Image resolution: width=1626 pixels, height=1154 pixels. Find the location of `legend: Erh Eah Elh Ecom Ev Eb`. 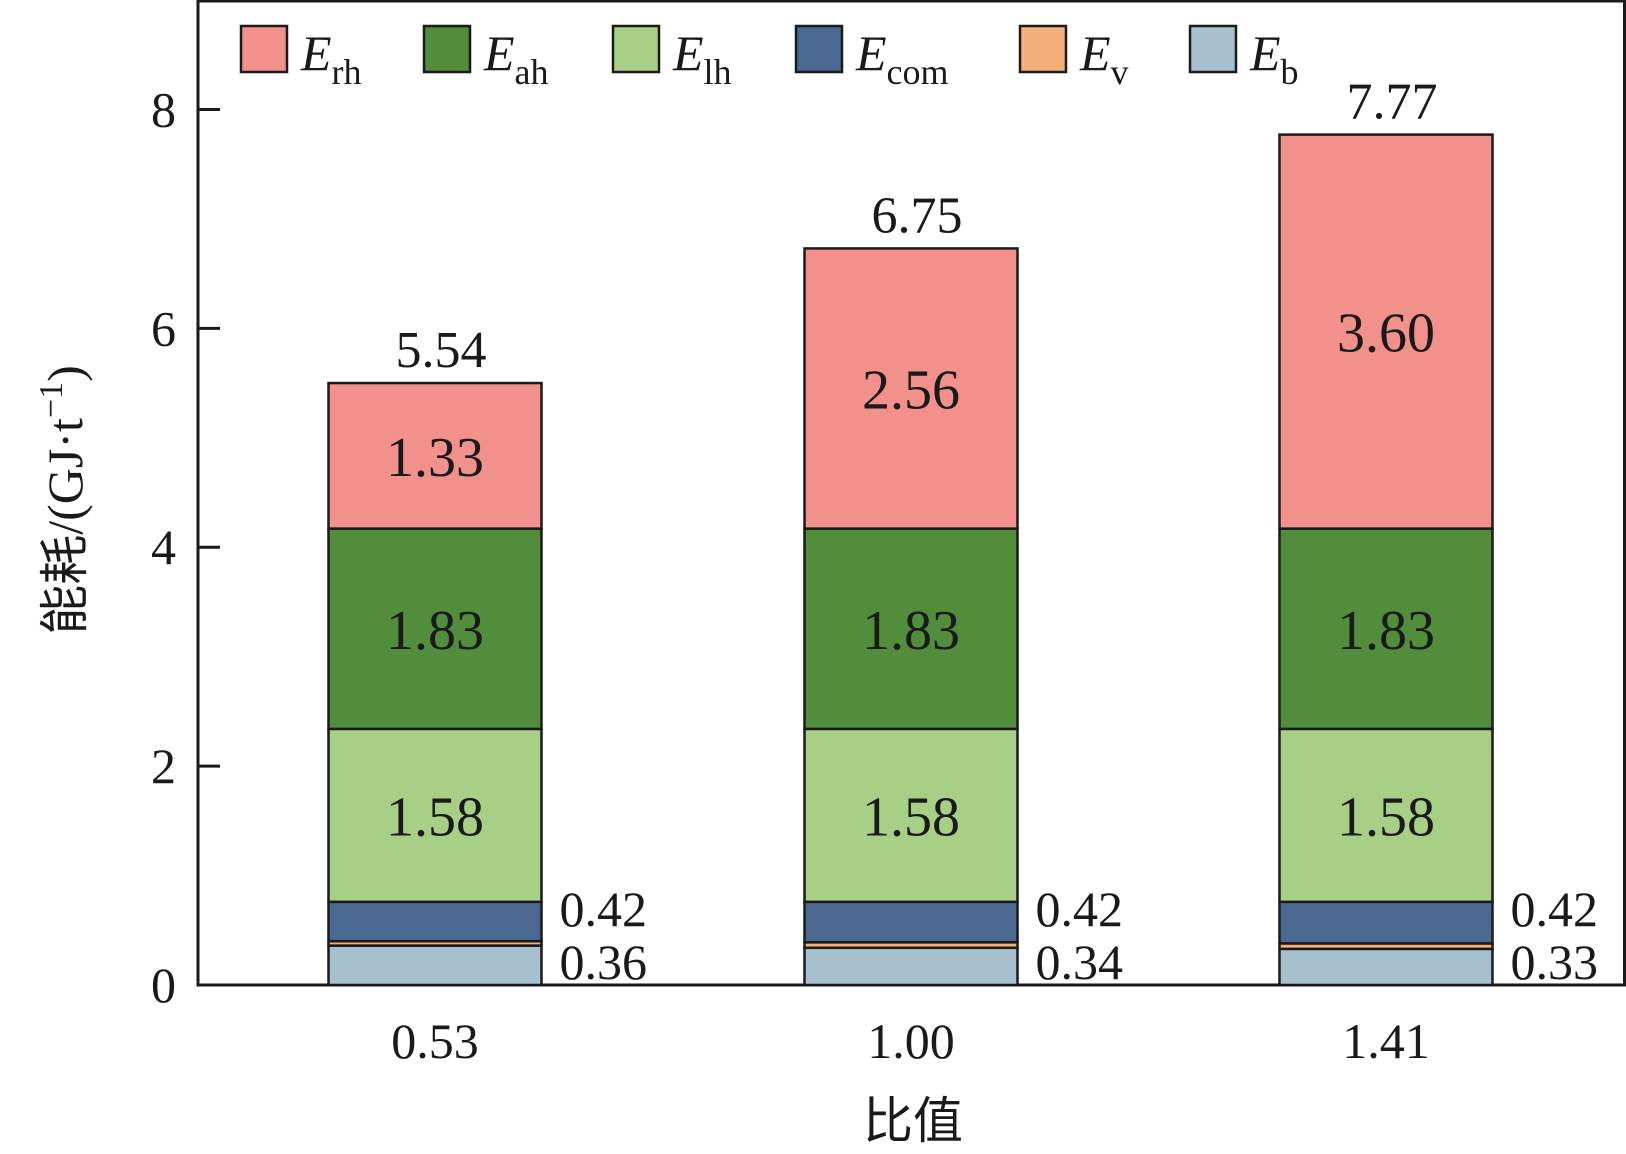

legend: Erh Eah Elh Ecom Ev Eb is located at coordinates (769, 58).